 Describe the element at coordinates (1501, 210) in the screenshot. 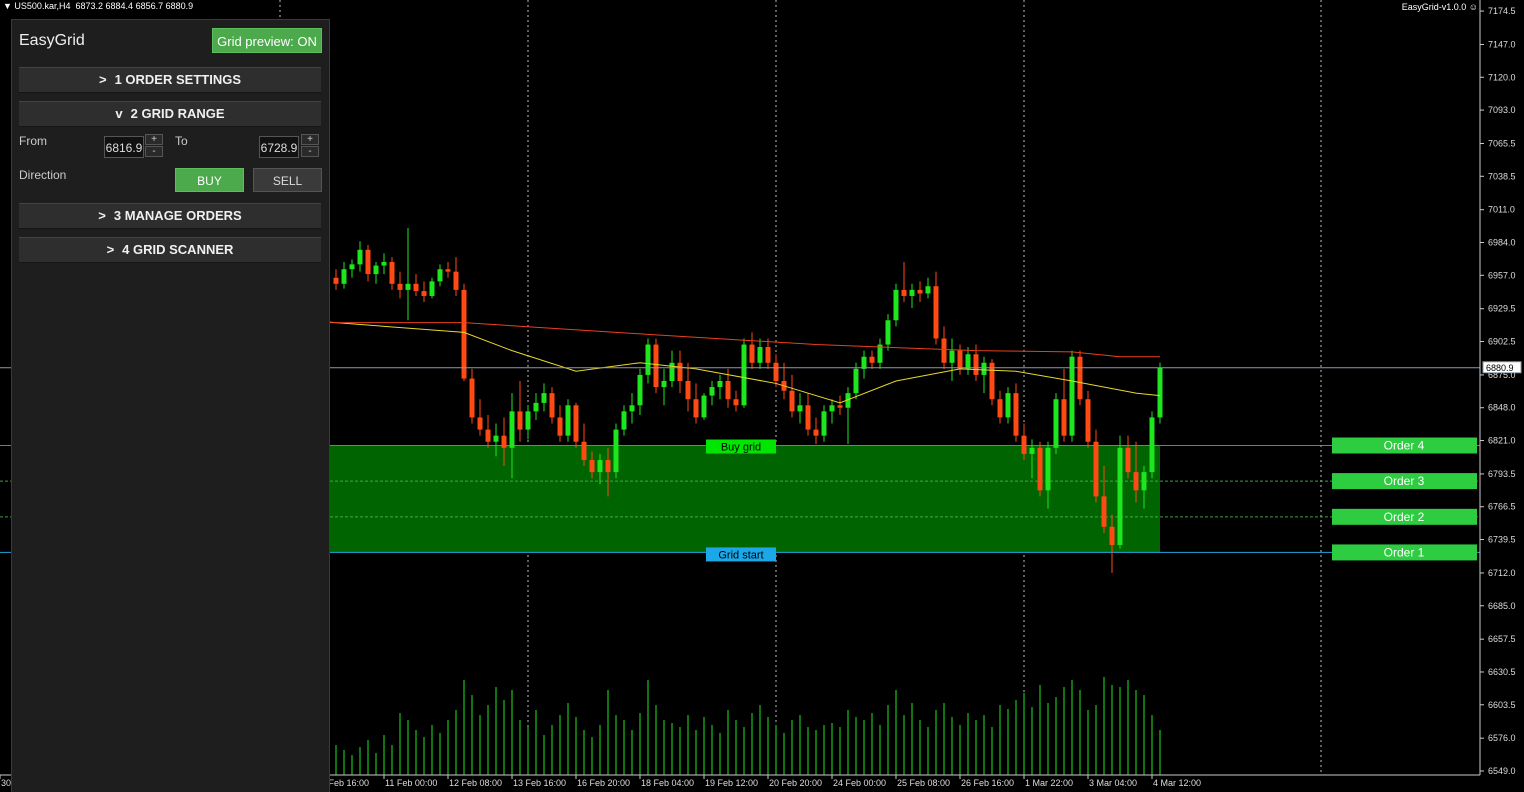

I see `y-tick-label: 7011.0` at that location.